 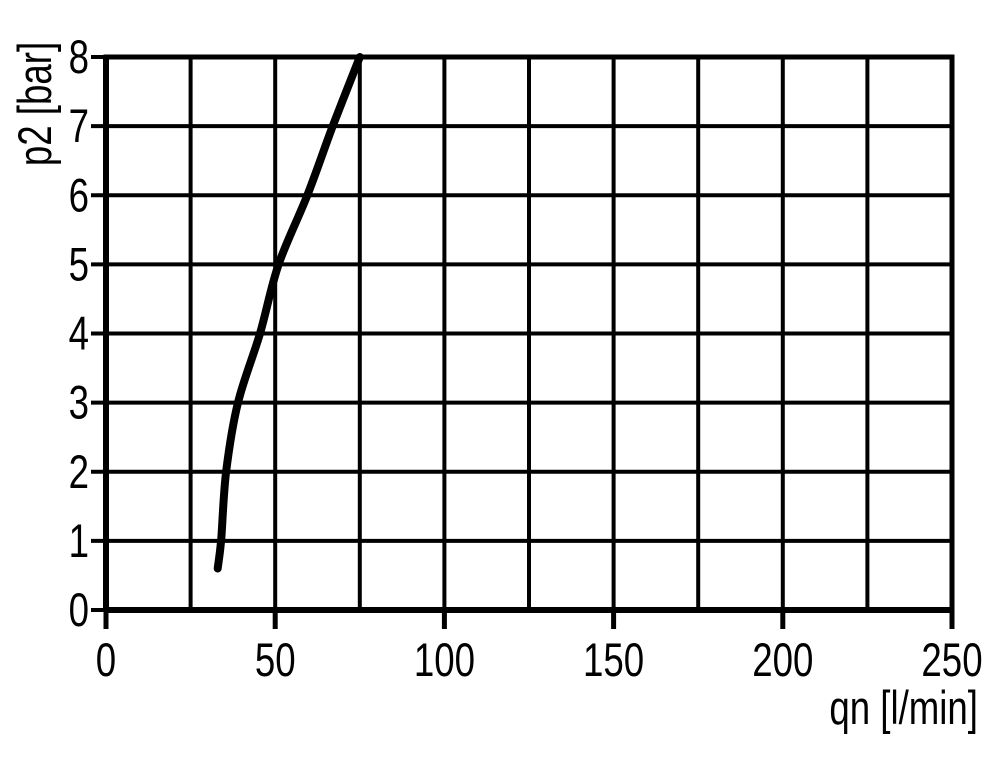 I want to click on y-axis-title: p2 [bar], so click(x=35, y=104).